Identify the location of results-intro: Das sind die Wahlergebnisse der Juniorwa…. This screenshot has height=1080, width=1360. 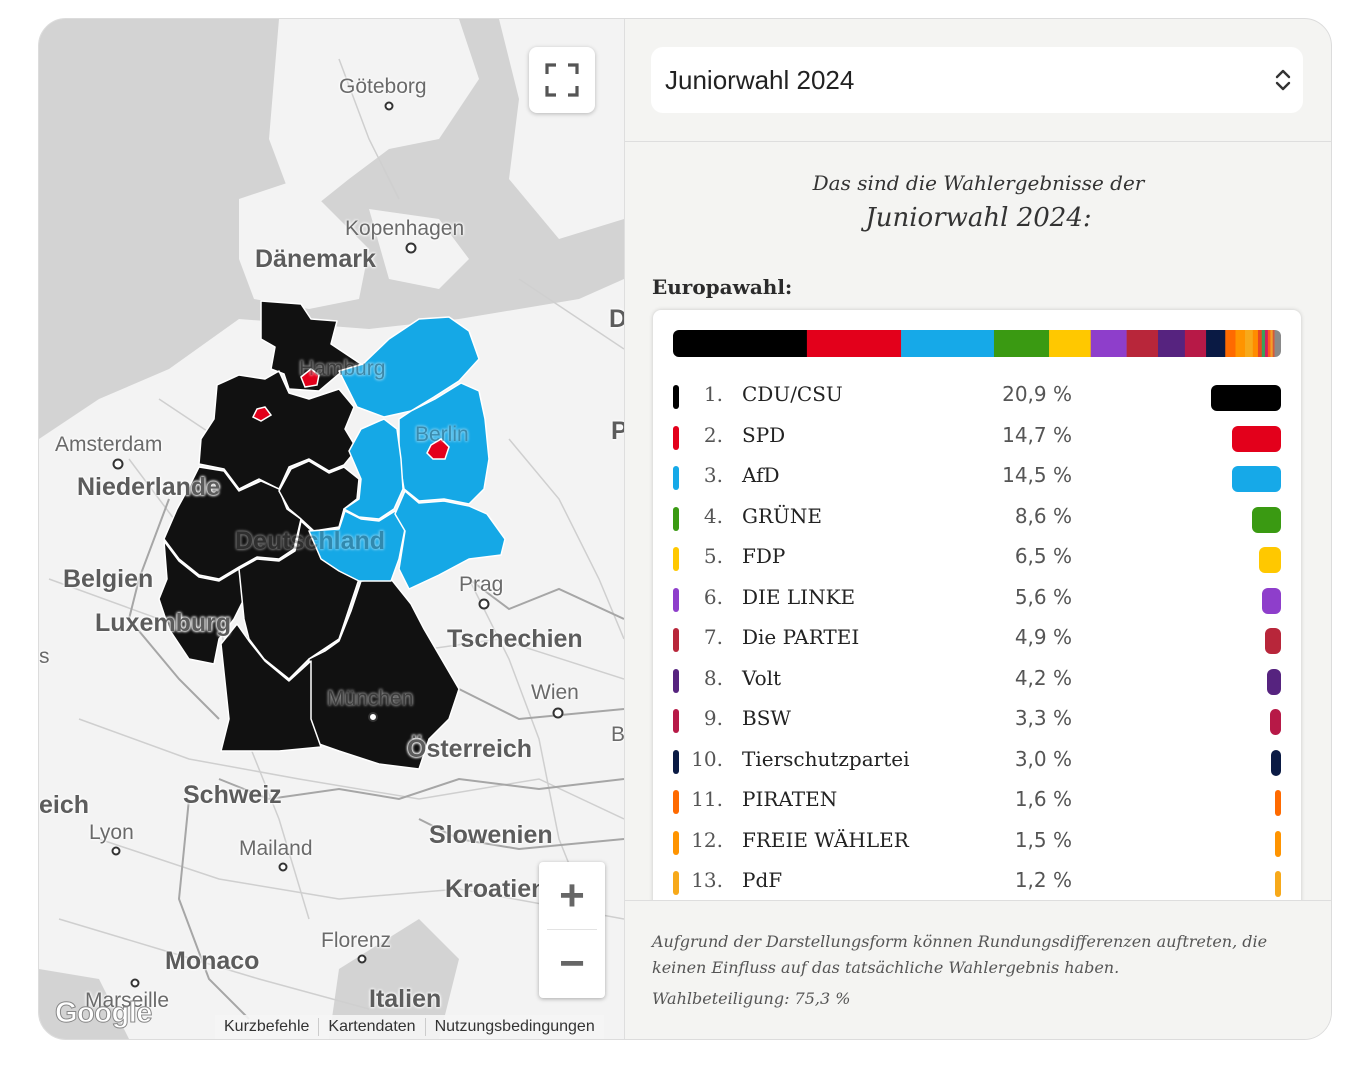
(978, 202).